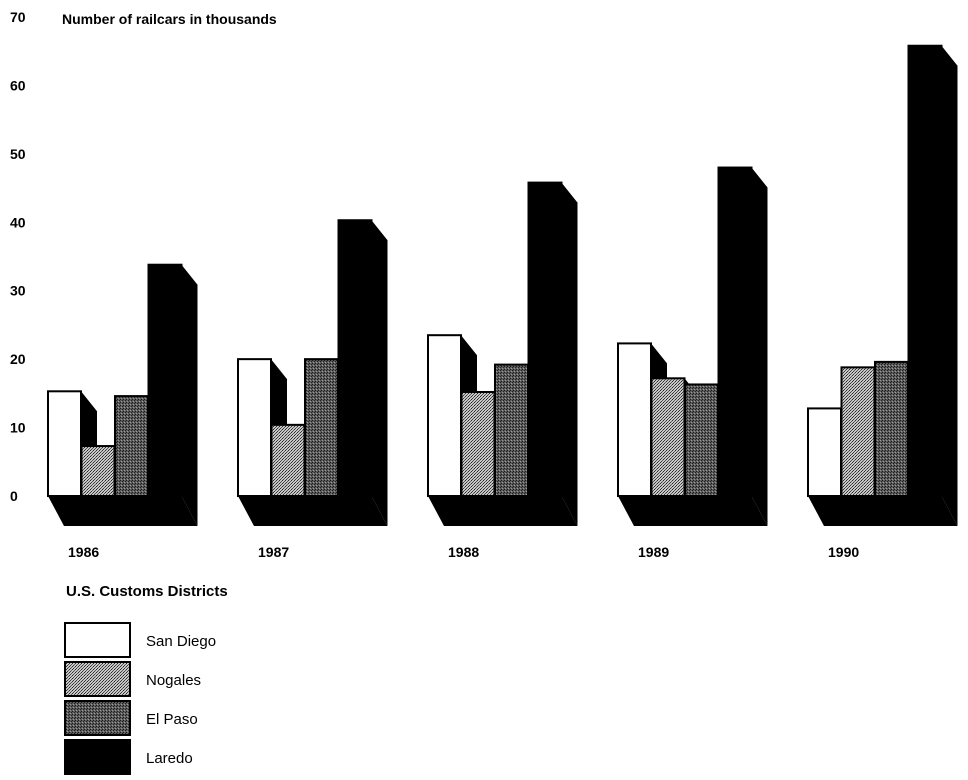 Image resolution: width=968 pixels, height=780 pixels. I want to click on chart-title: Number of railcars in thousands, so click(169, 19).